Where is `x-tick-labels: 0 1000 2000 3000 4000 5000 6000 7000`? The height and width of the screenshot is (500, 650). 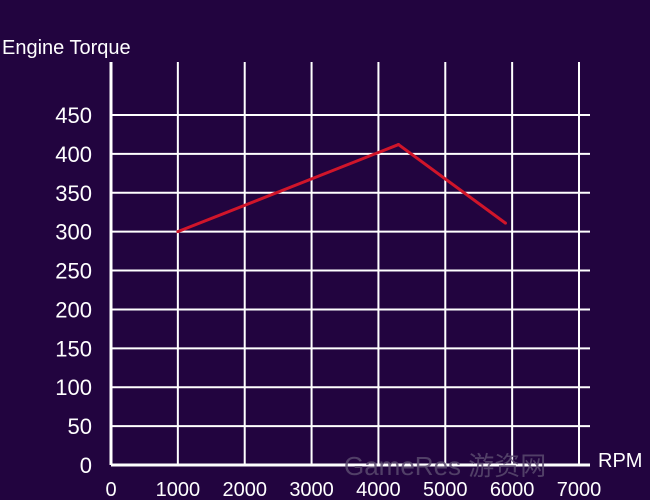 x-tick-labels: 0 1000 2000 3000 4000 5000 6000 7000 is located at coordinates (353, 489).